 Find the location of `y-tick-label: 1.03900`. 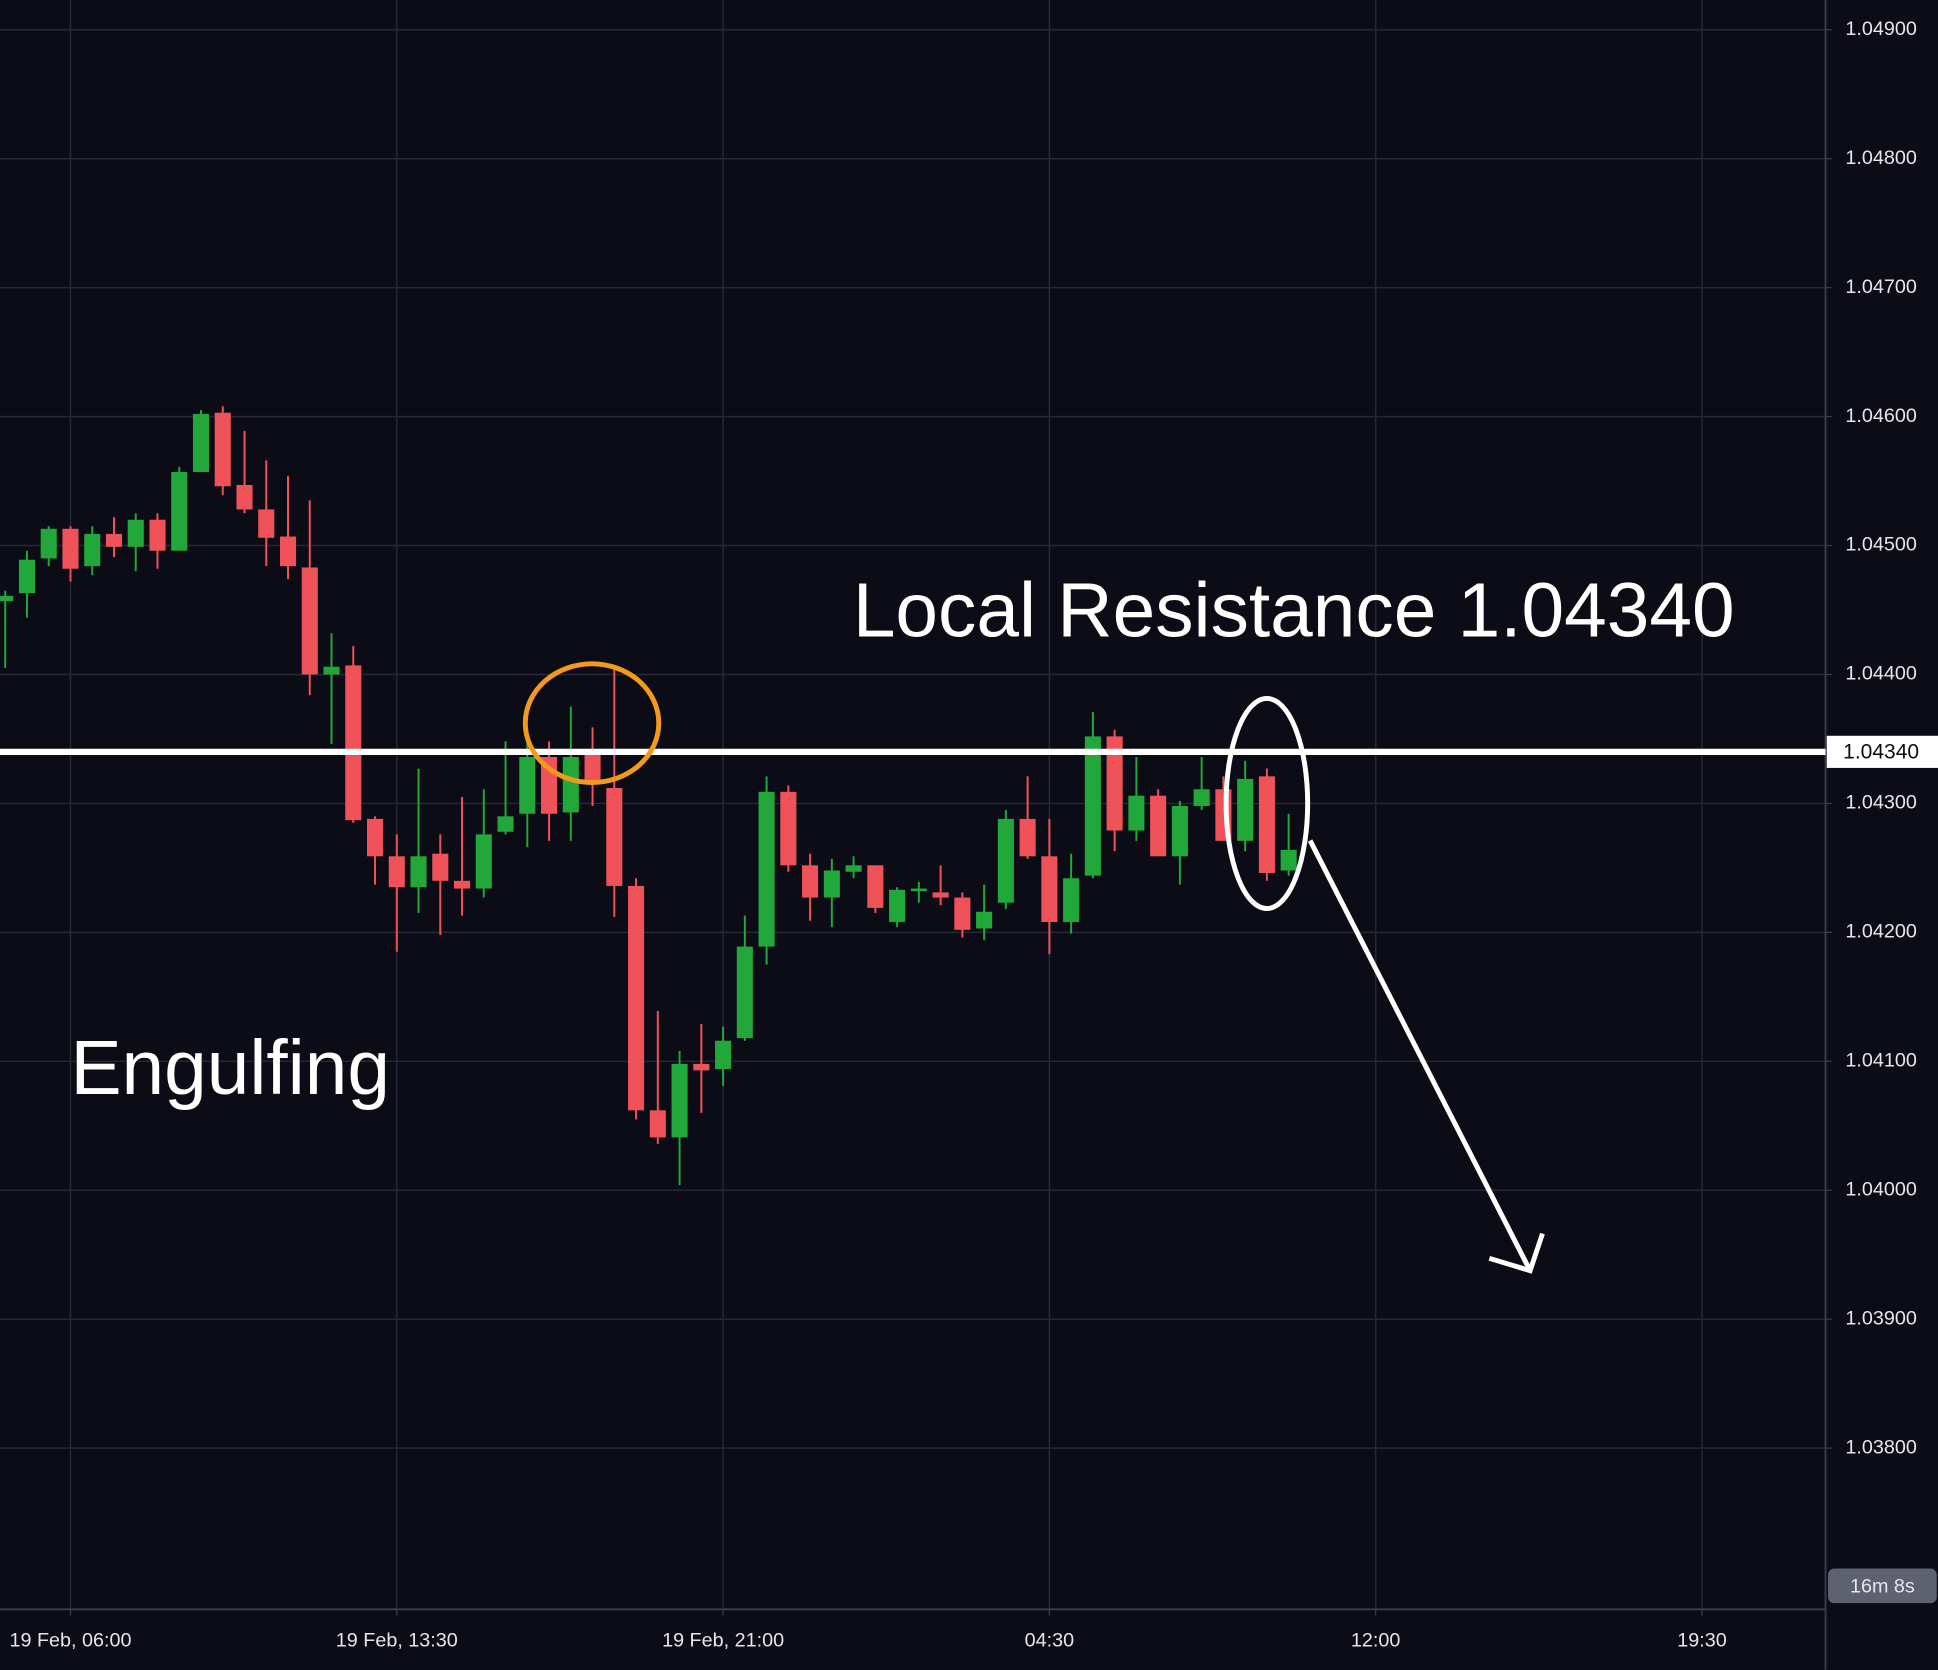

y-tick-label: 1.03900 is located at coordinates (1880, 1318).